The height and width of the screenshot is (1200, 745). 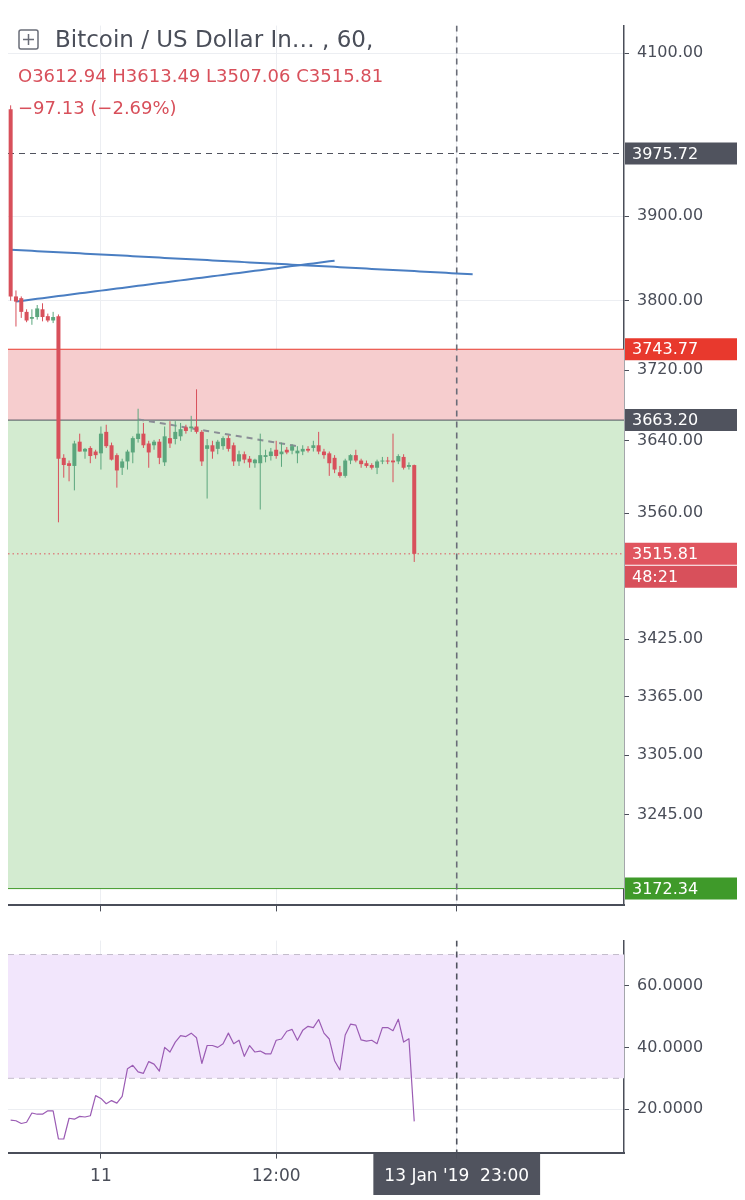 I want to click on y-tick-label: 3365.00, so click(x=670, y=695).